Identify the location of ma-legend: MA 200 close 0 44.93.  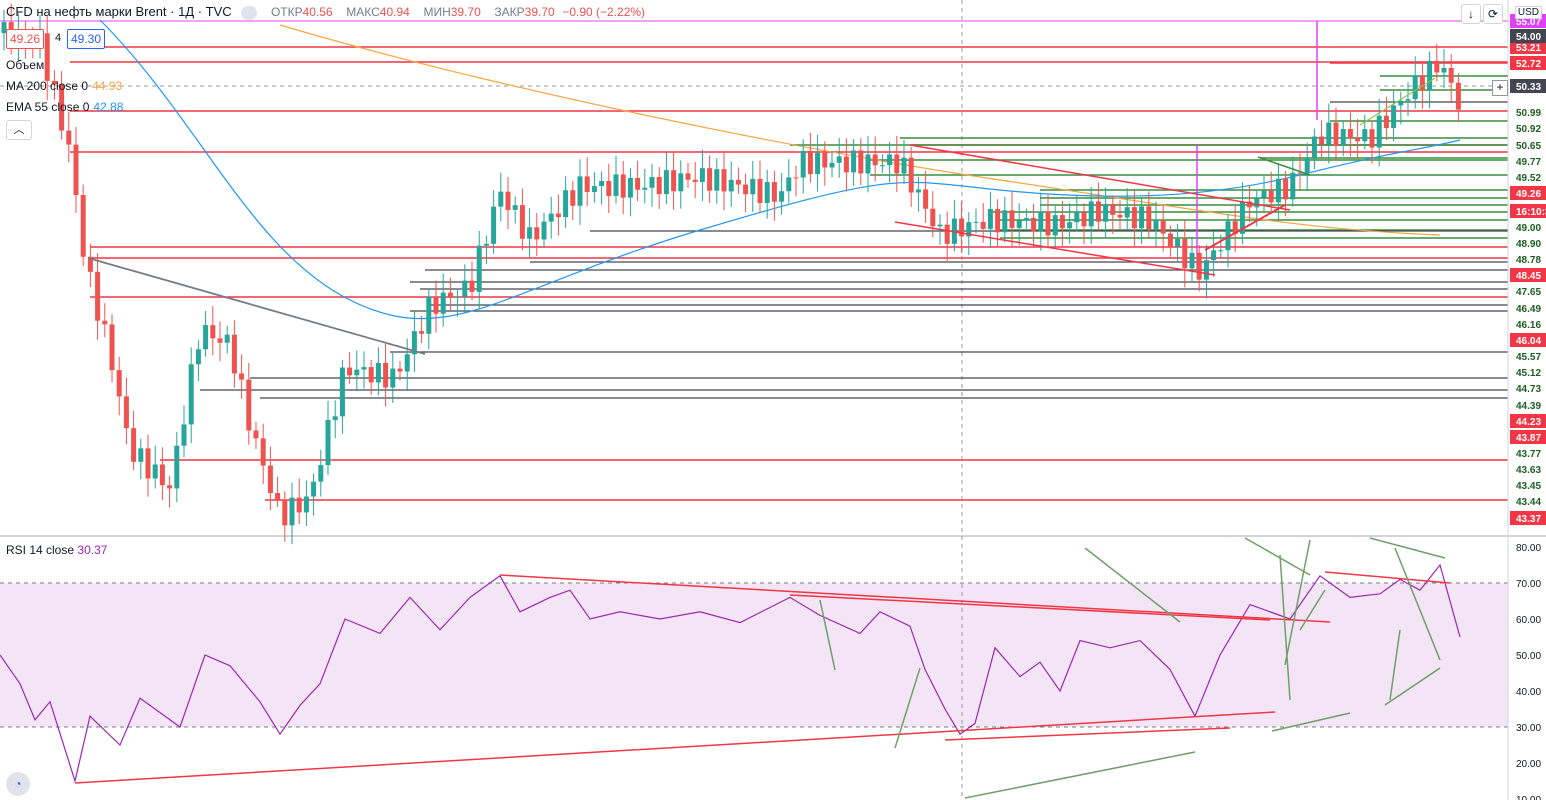
(64, 86).